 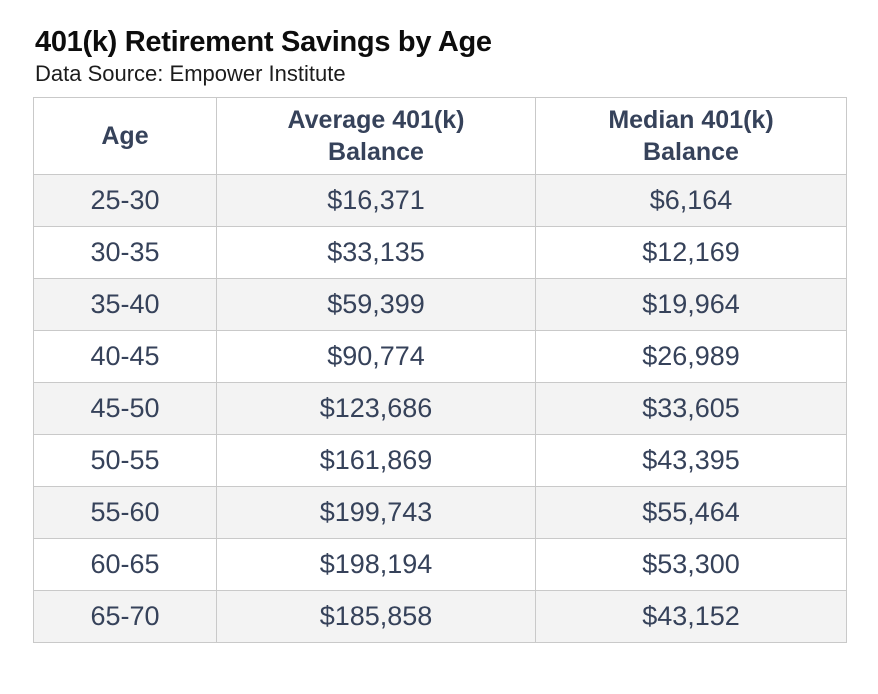 What do you see at coordinates (376, 252) in the screenshot?
I see `cell-average-balance: $33,135` at bounding box center [376, 252].